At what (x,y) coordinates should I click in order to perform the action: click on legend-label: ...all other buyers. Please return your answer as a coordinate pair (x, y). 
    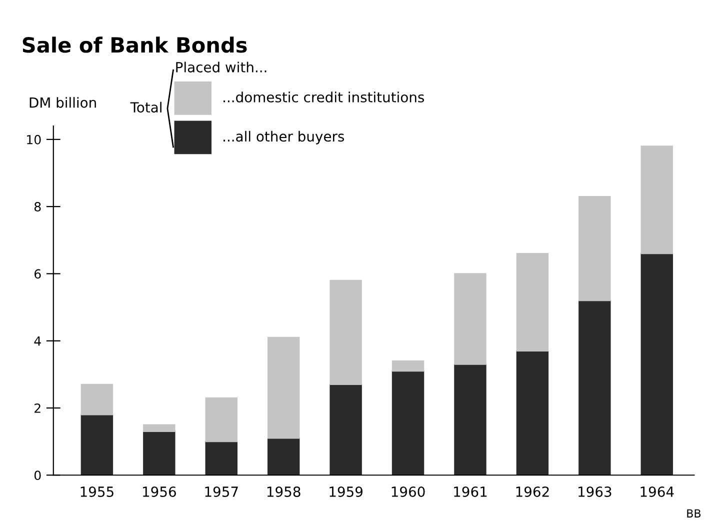
    Looking at the image, I should click on (284, 137).